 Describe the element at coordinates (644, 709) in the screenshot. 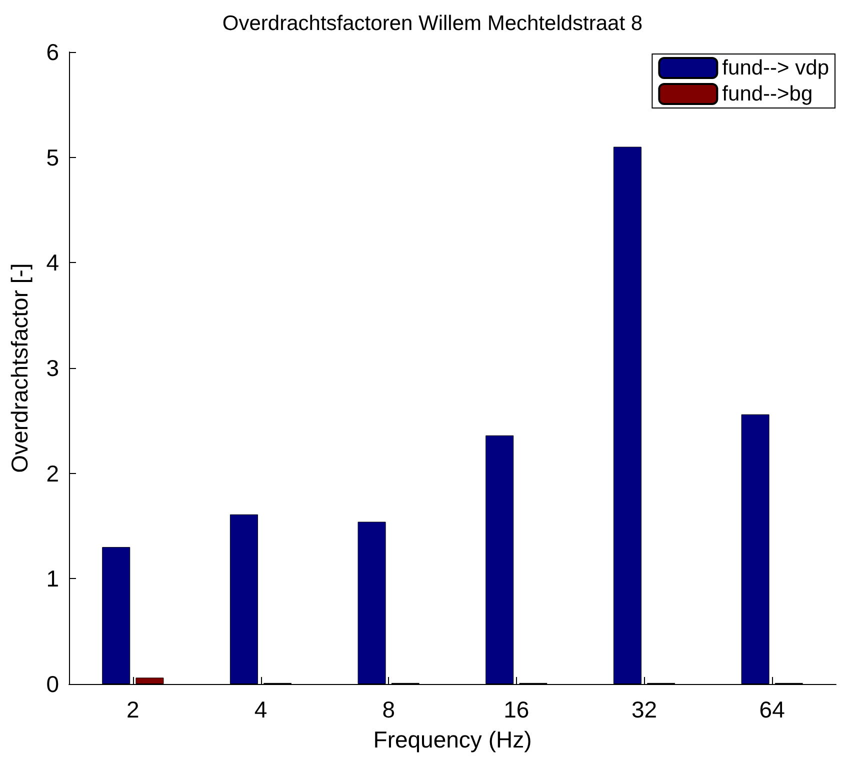

I see `x-tick-label: 32` at that location.